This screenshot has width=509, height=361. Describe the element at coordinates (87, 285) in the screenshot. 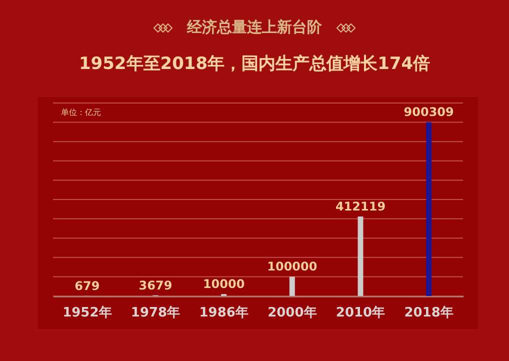

I see `data-label: 679` at that location.